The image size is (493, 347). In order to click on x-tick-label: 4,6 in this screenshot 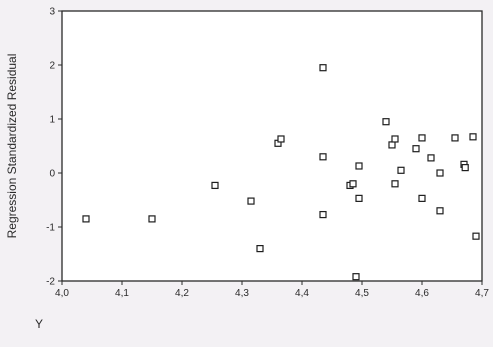, I will do `click(422, 293)`.